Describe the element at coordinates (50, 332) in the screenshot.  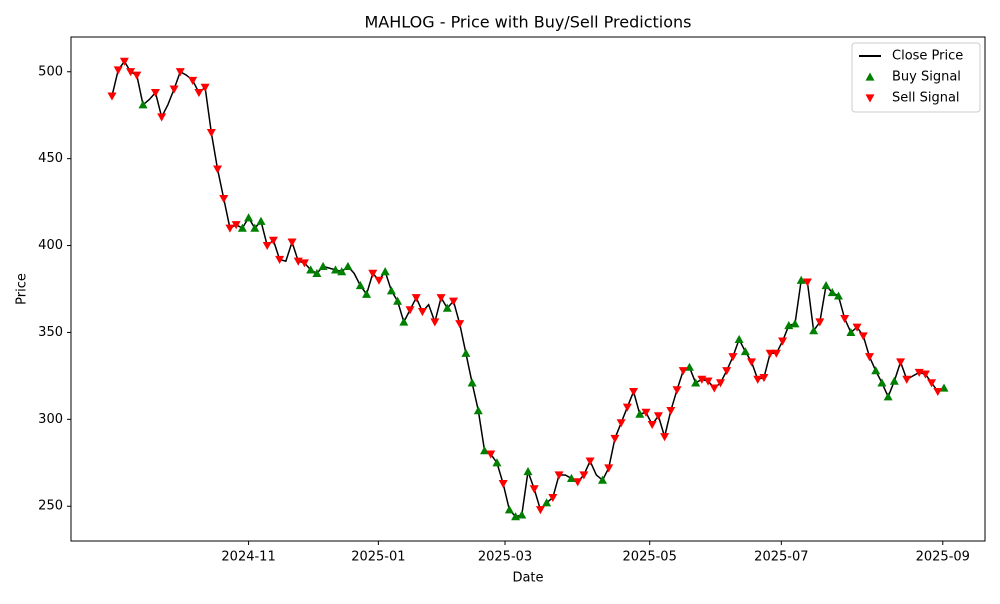
I see `y-tick-label: 350` at that location.